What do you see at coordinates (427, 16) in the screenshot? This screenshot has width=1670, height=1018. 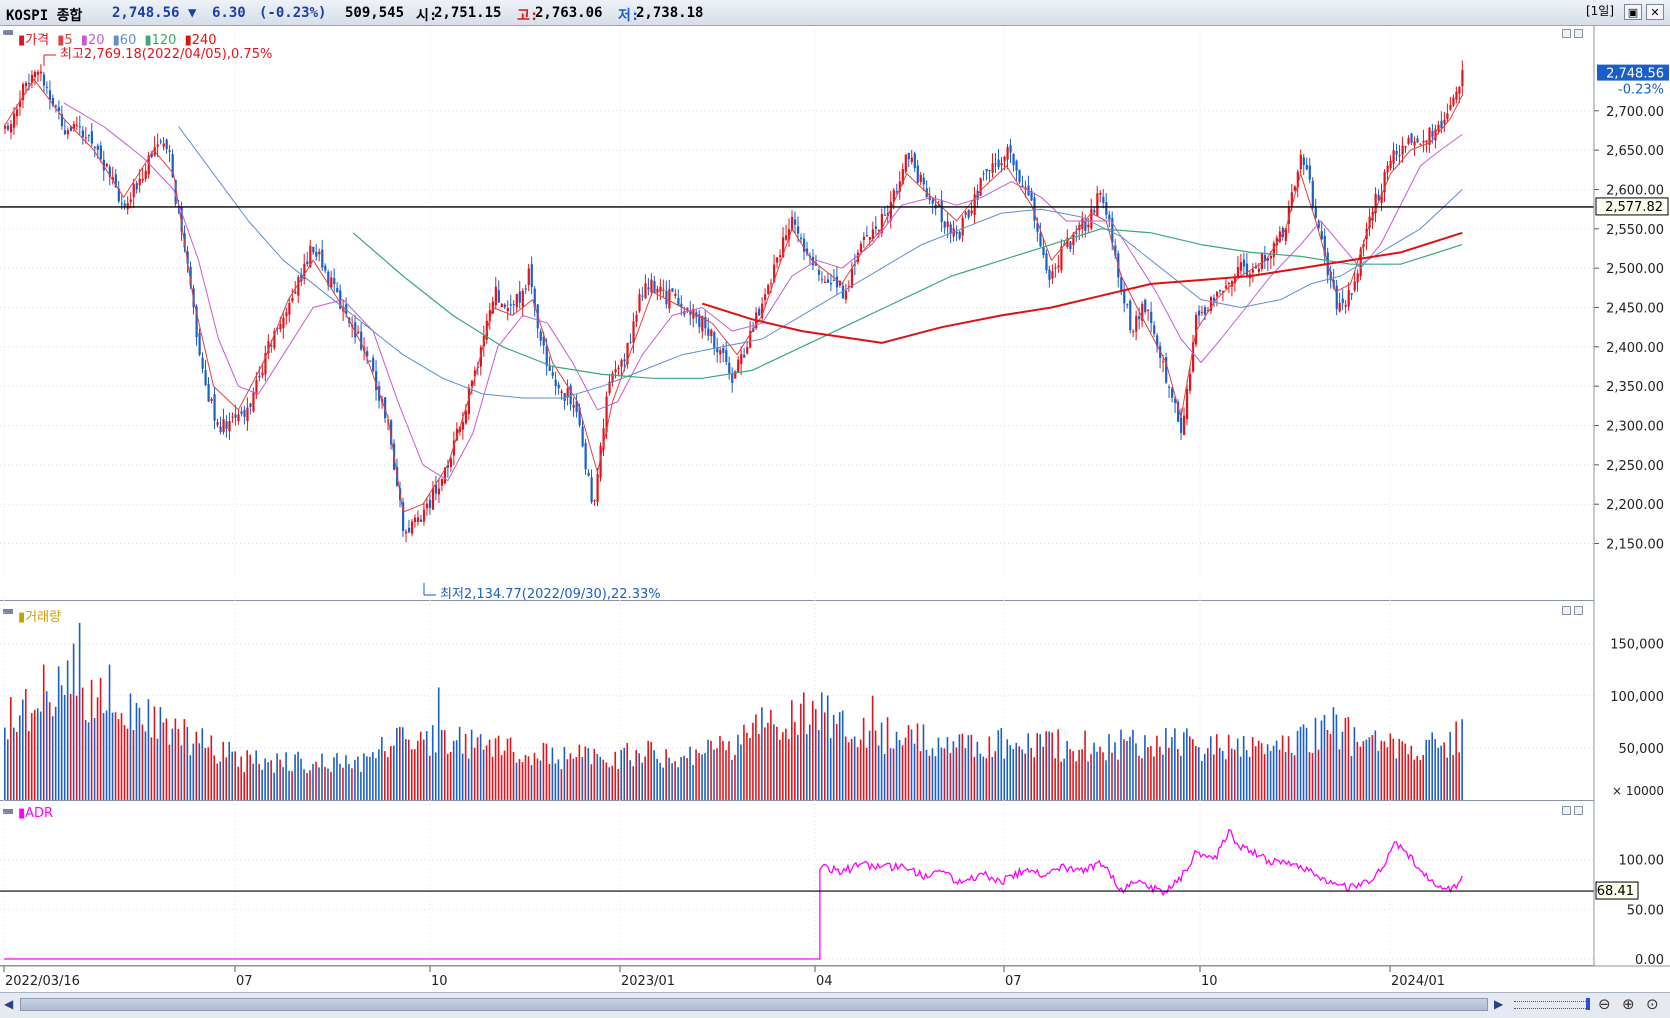 I see `open-label: 시:` at bounding box center [427, 16].